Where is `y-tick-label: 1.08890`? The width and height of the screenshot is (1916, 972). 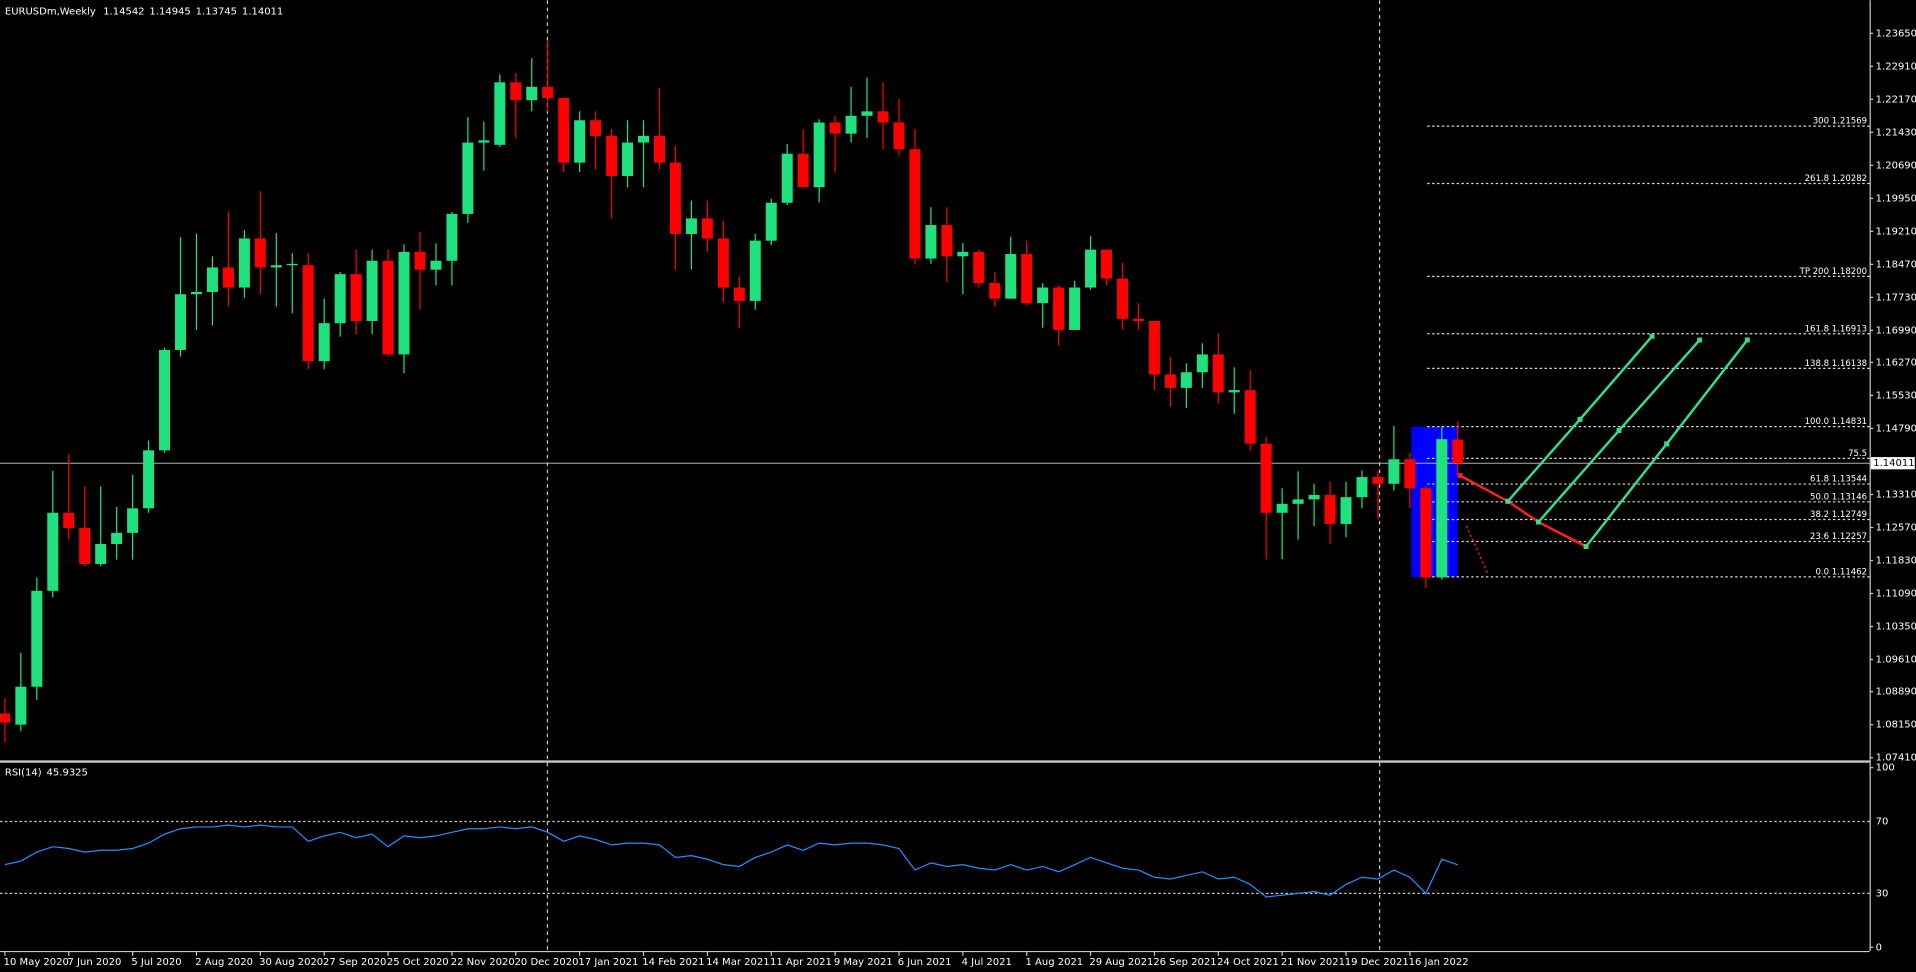
y-tick-label: 1.08890 is located at coordinates (1896, 692).